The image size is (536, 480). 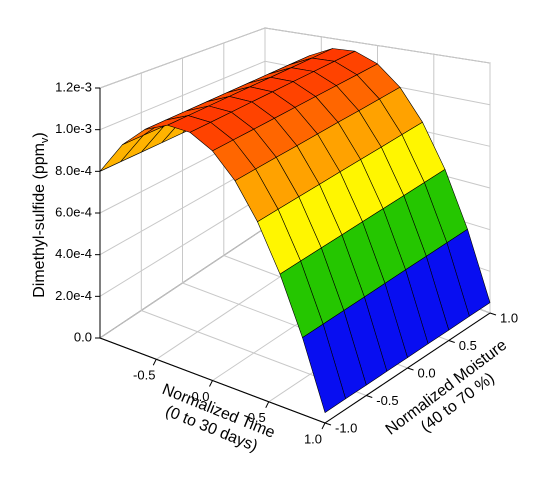 I want to click on z-axis-title: Dimethyl-sulfide (ppmv), so click(x=41, y=215).